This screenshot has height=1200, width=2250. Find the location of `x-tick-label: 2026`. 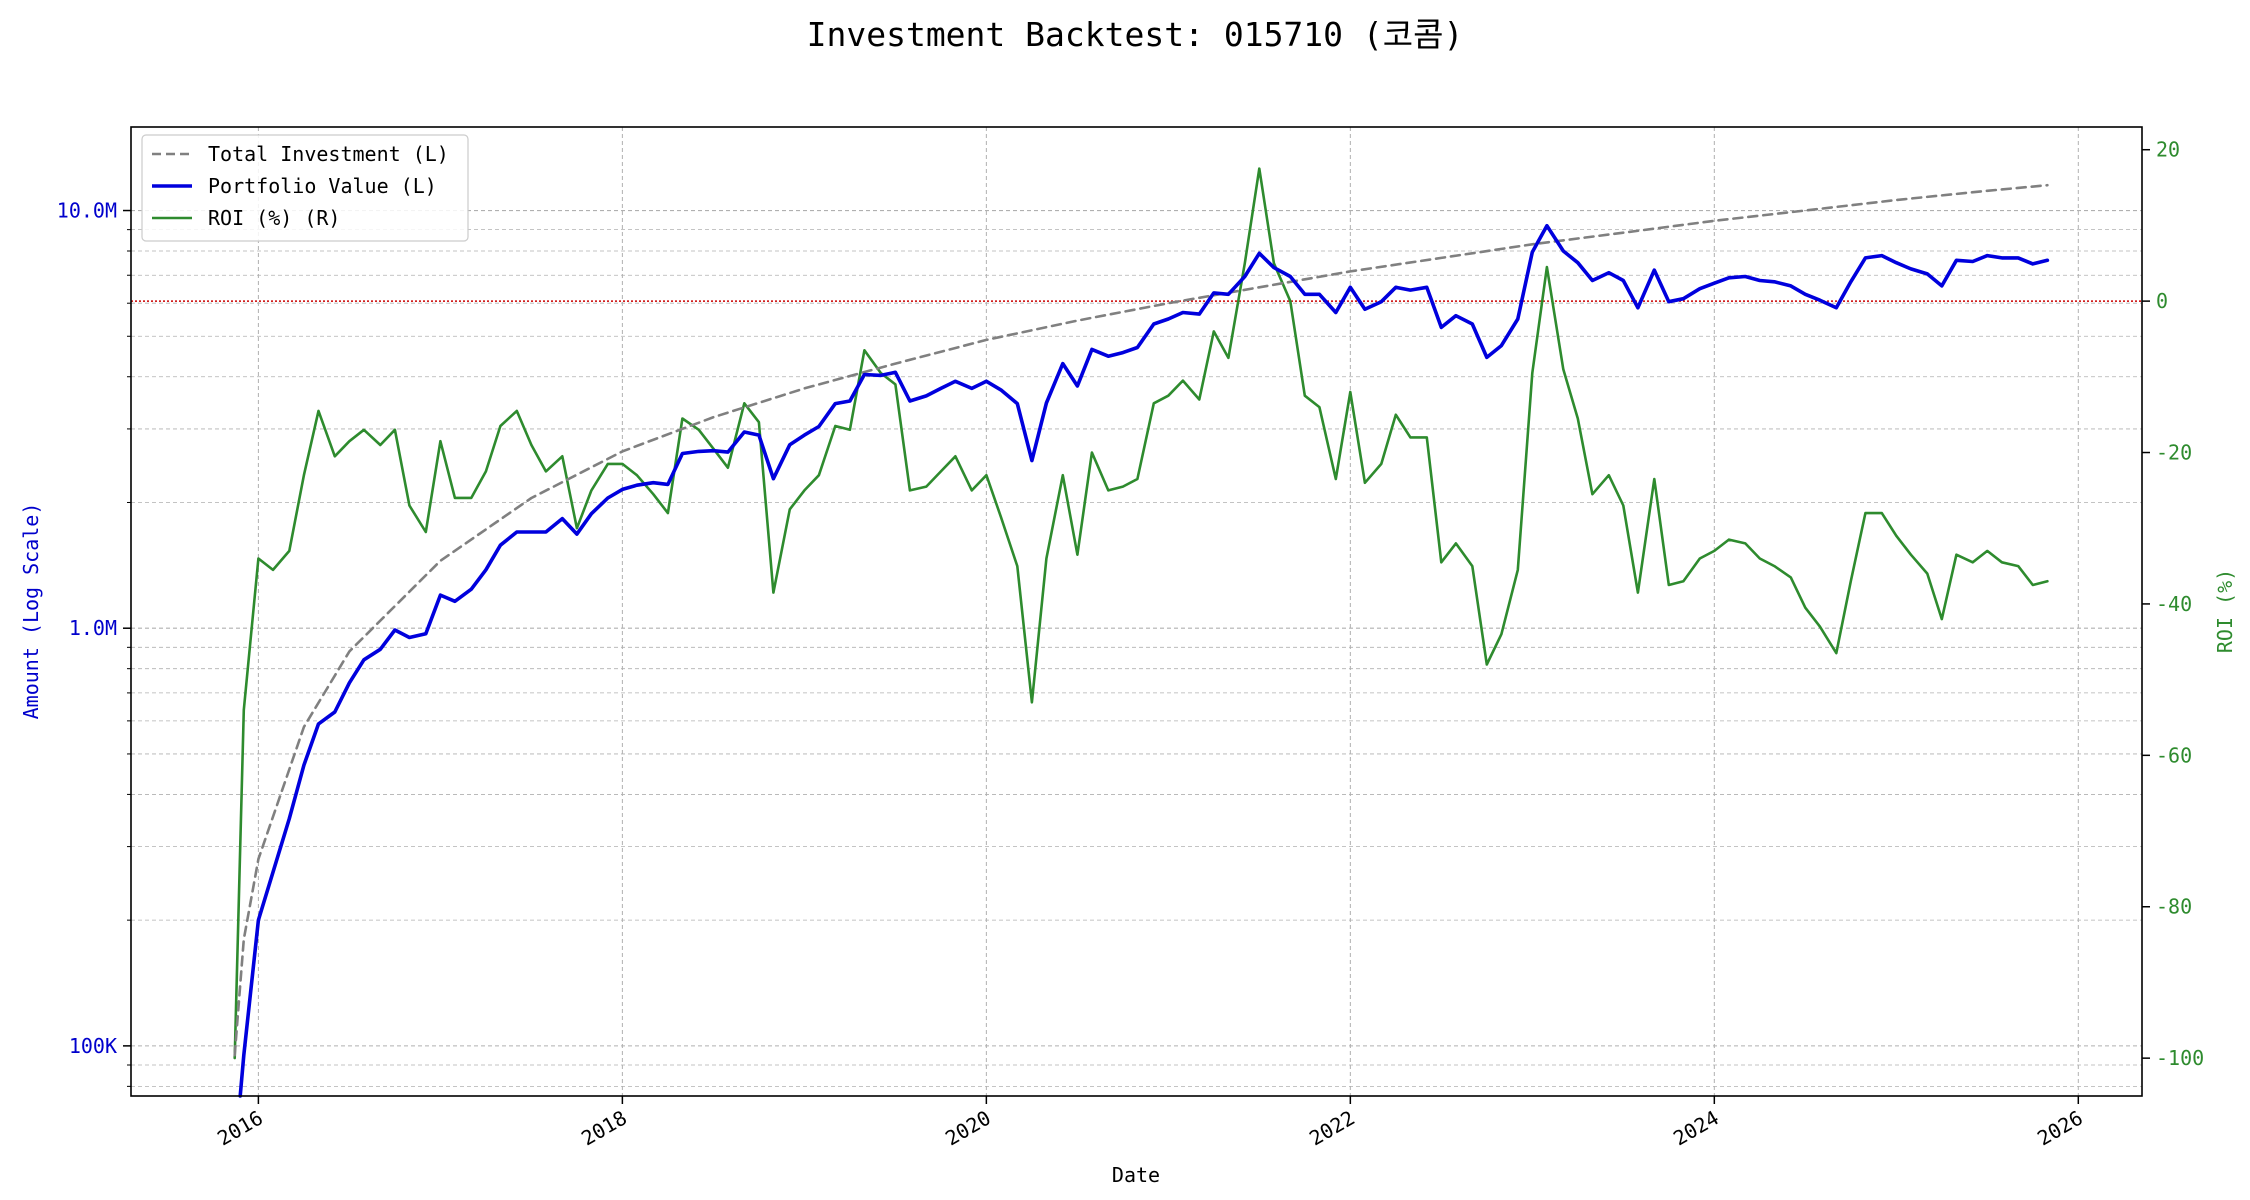

x-tick-label: 2026 is located at coordinates (2060, 1128).